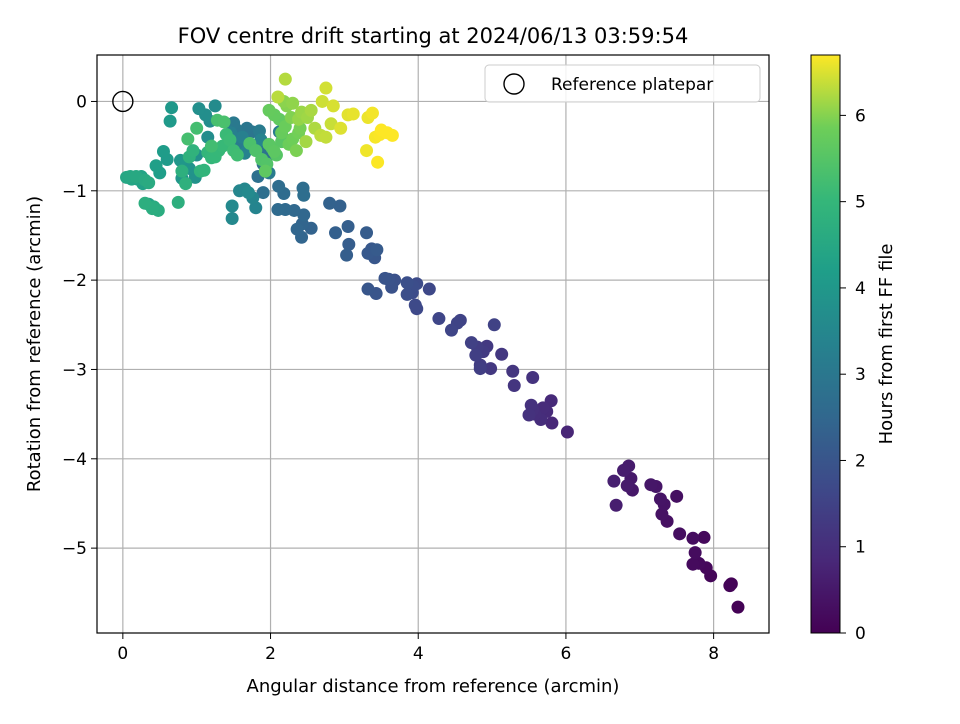 This screenshot has height=724, width=960. I want to click on colorbar-tick-label: 6, so click(860, 116).